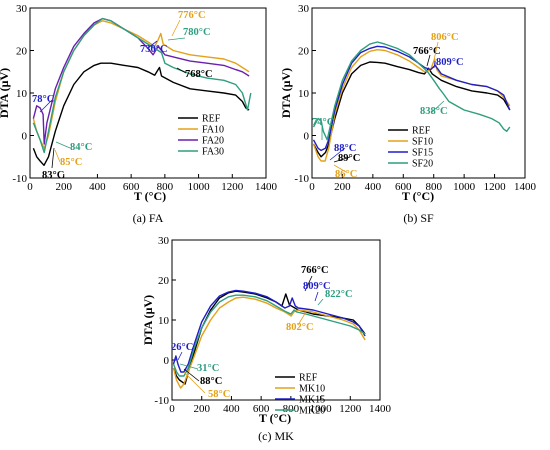 This screenshot has width=550, height=450. What do you see at coordinates (422, 164) in the screenshot?
I see `legend-label: SF20` at bounding box center [422, 164].